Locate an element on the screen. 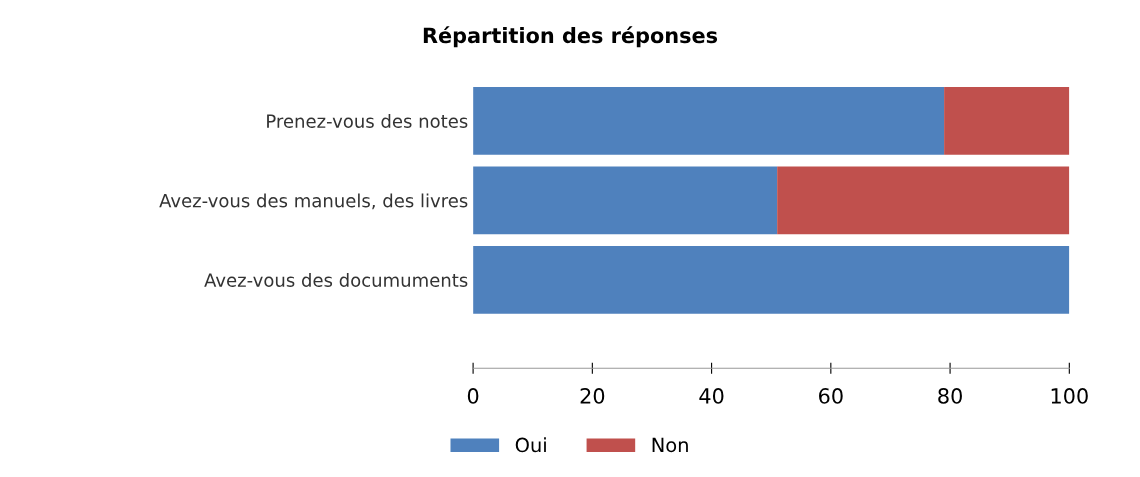 The image size is (1140, 477). x-tick-label: 60 is located at coordinates (831, 396).